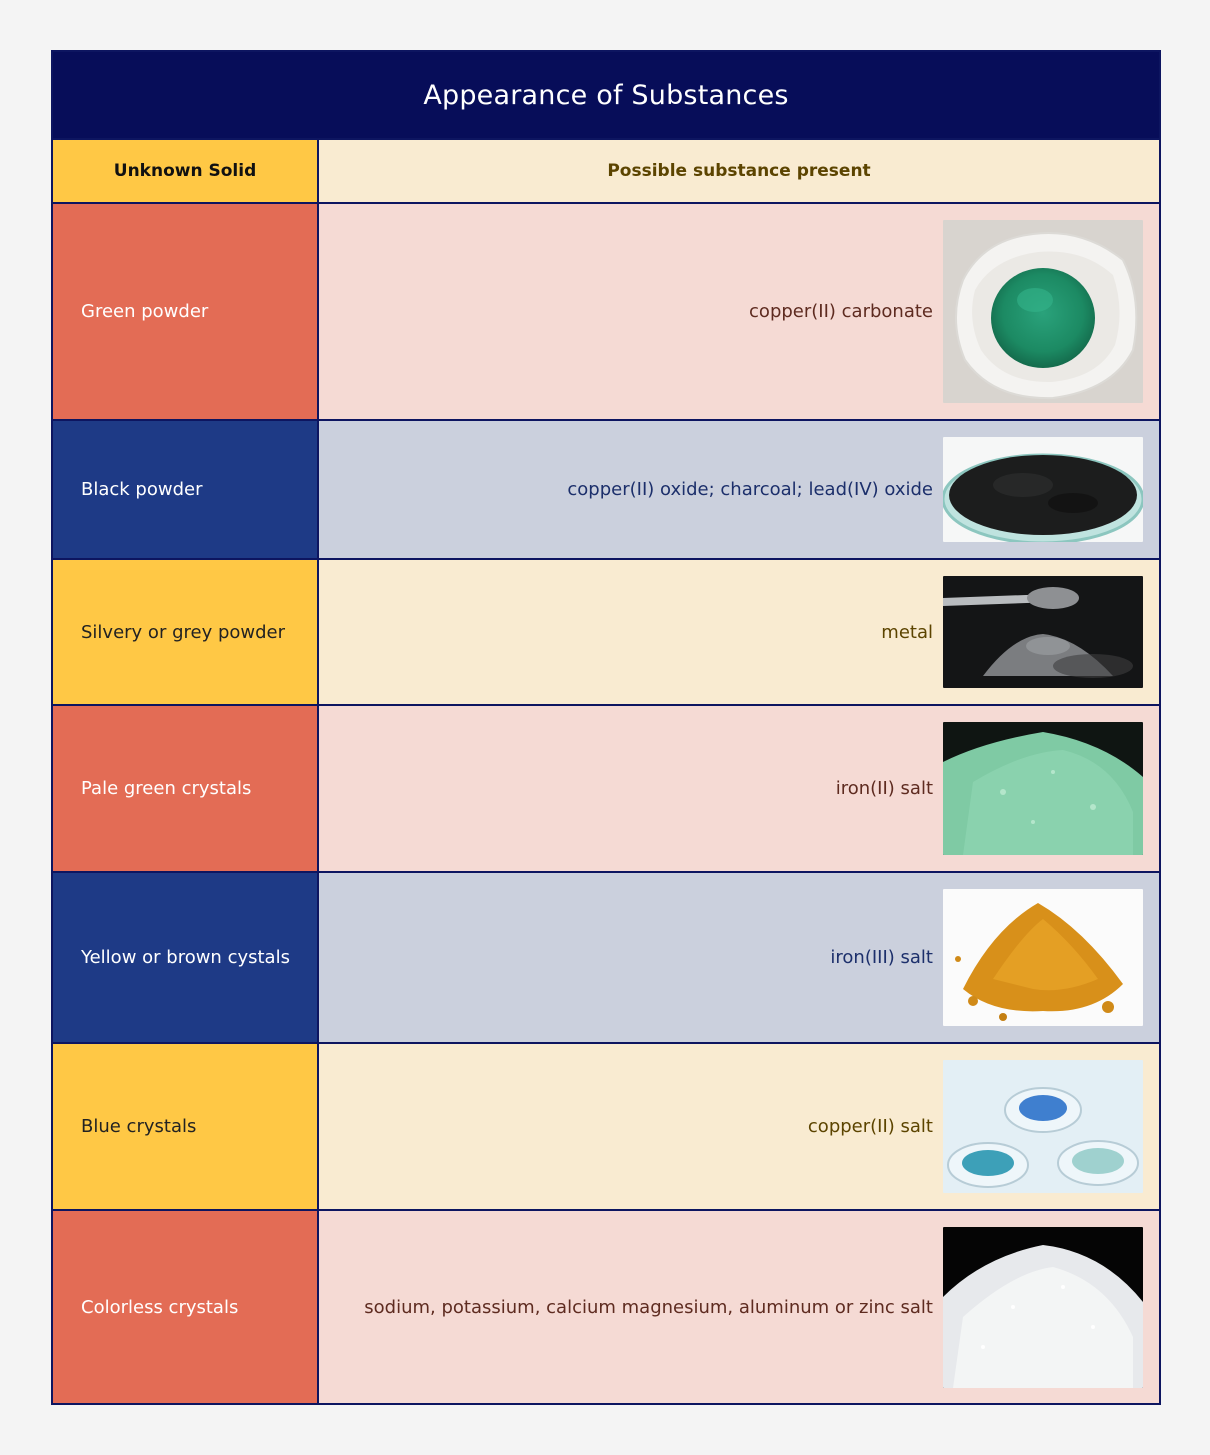 The height and width of the screenshot is (1455, 1210). I want to click on table-row: Blue crystals copper(II) salt, so click(606, 1125).